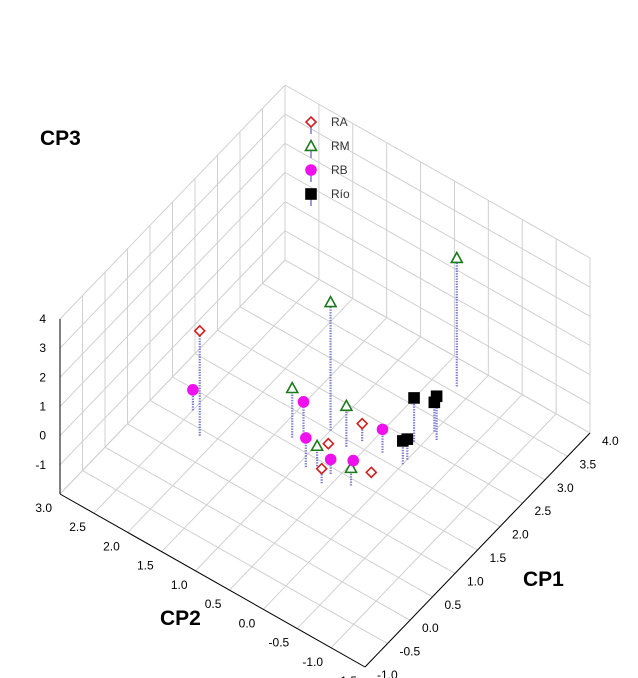  Describe the element at coordinates (42, 377) in the screenshot. I see `z-tick-label: 2` at that location.